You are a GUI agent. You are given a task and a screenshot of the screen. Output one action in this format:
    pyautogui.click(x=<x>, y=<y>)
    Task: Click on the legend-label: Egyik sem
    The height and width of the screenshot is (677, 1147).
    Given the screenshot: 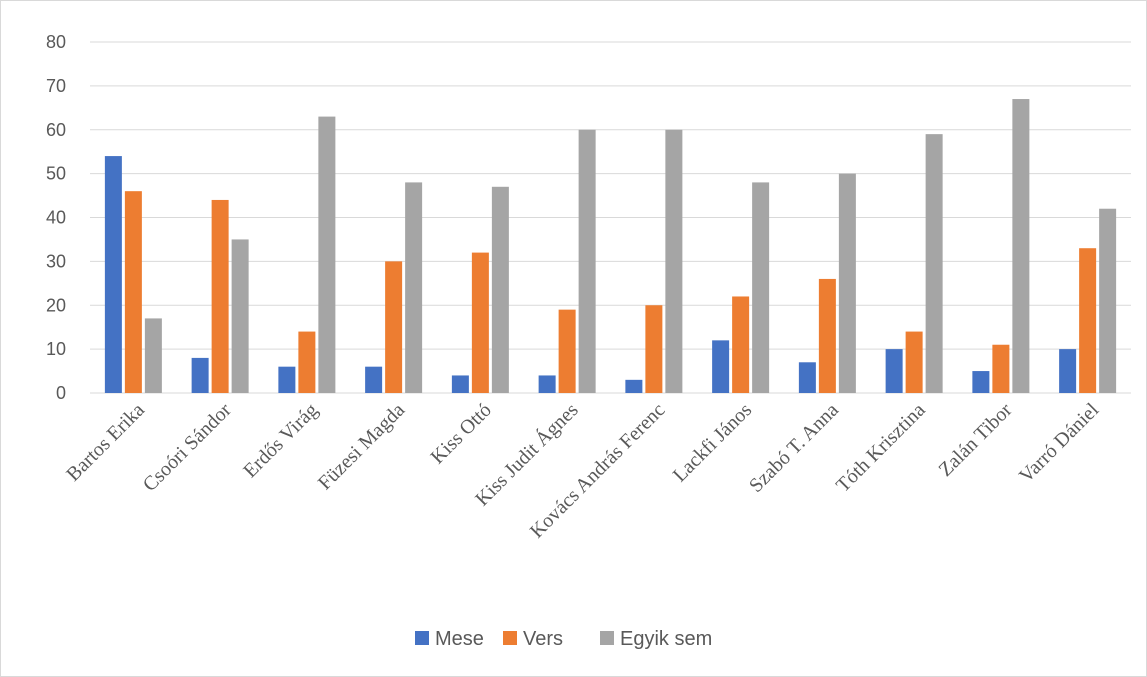 What is the action you would take?
    pyautogui.click(x=666, y=639)
    